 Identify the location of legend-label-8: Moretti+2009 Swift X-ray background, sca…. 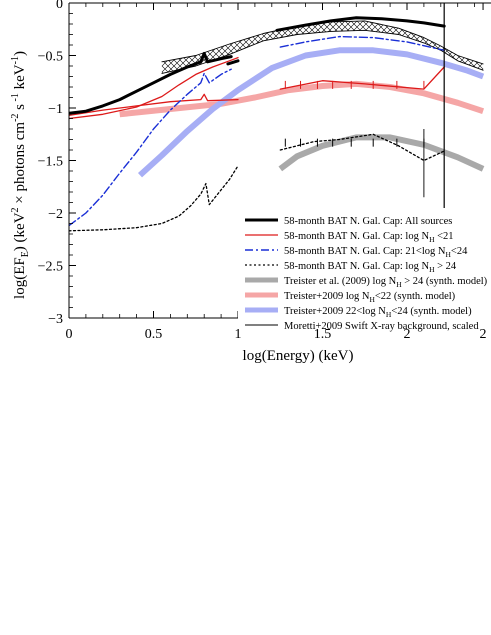
(381, 326).